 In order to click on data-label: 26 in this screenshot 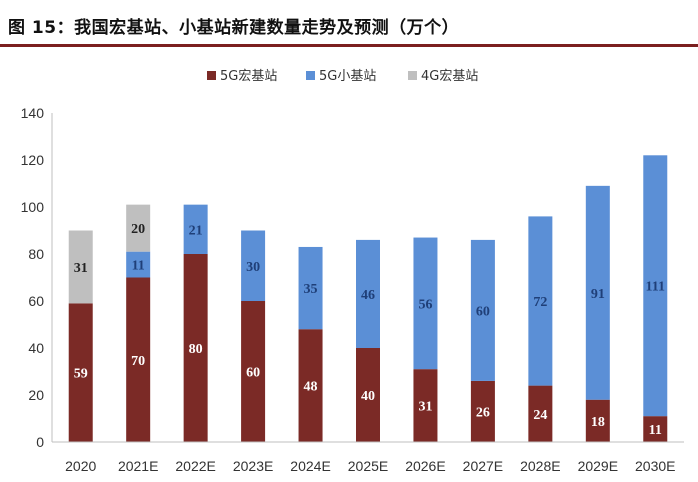, I will do `click(483, 412)`.